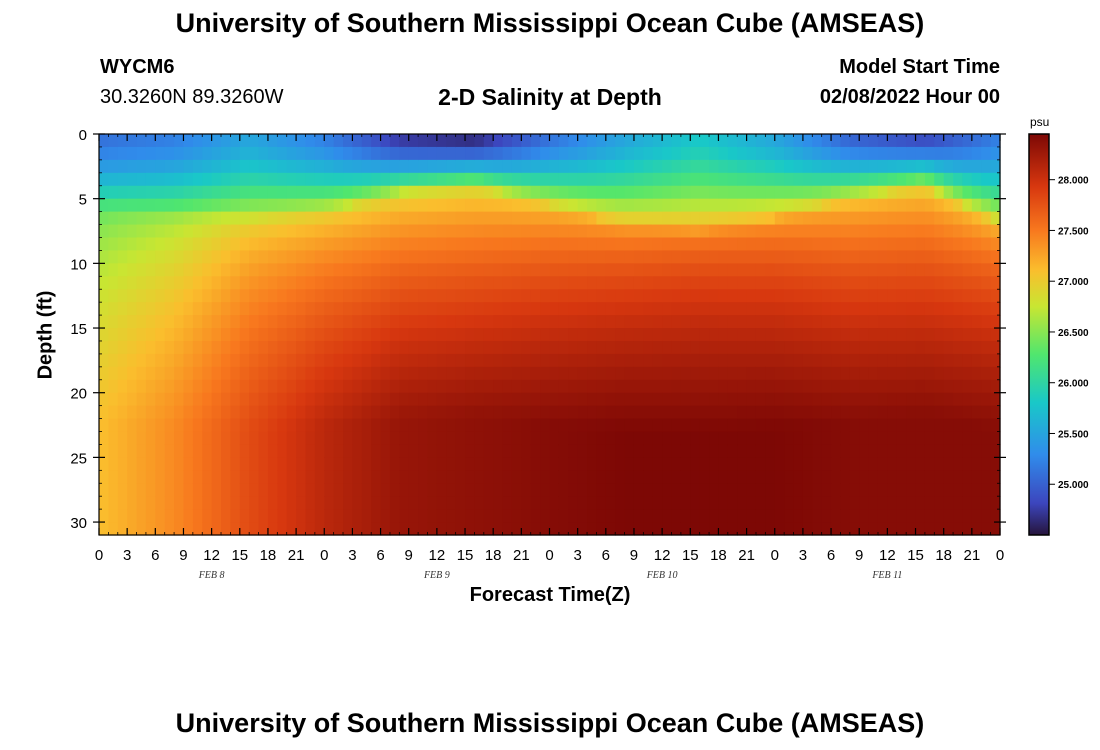 This screenshot has height=750, width=1100. What do you see at coordinates (409, 555) in the screenshot?
I see `x-tick-label: 9` at bounding box center [409, 555].